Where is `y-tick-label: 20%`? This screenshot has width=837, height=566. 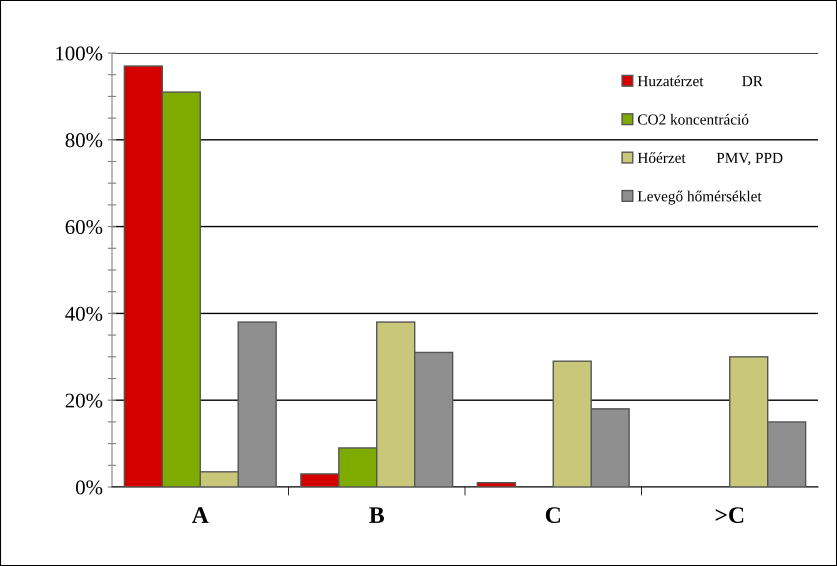 y-tick-label: 20% is located at coordinates (84, 401).